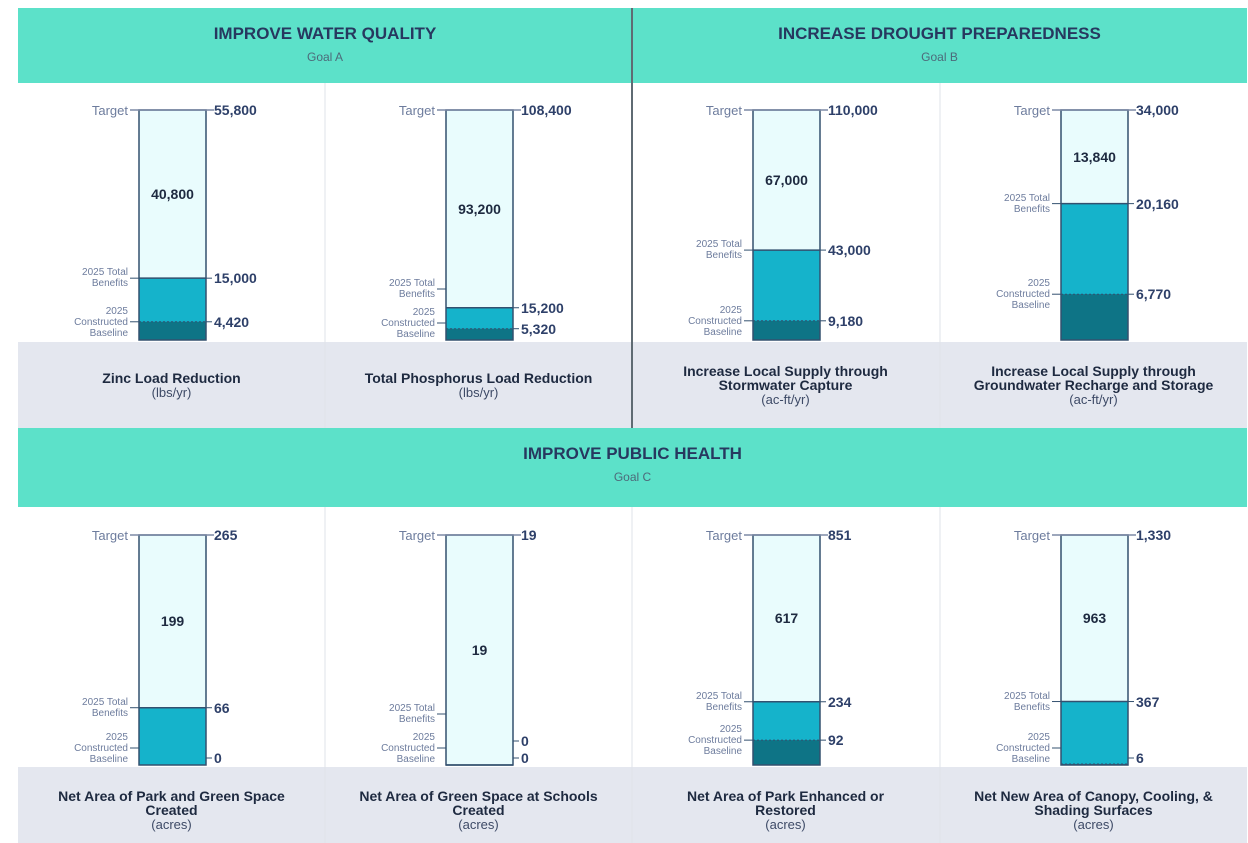  Describe the element at coordinates (539, 328) in the screenshot. I see `value-label: 5,320` at that location.